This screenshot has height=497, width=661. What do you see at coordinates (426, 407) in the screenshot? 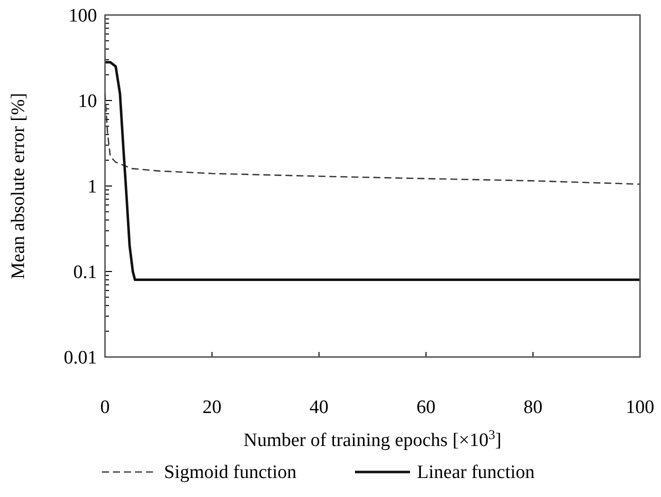
I see `x-tick-label: 60` at bounding box center [426, 407].